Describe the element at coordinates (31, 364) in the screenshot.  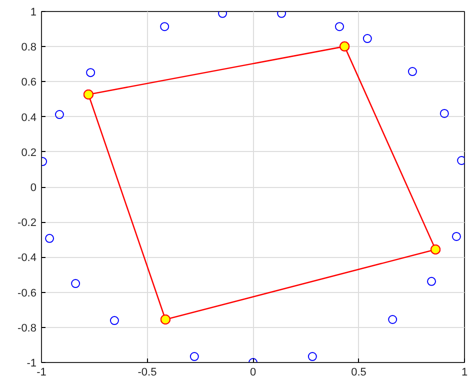
I see `y-tick-label: -1` at that location.